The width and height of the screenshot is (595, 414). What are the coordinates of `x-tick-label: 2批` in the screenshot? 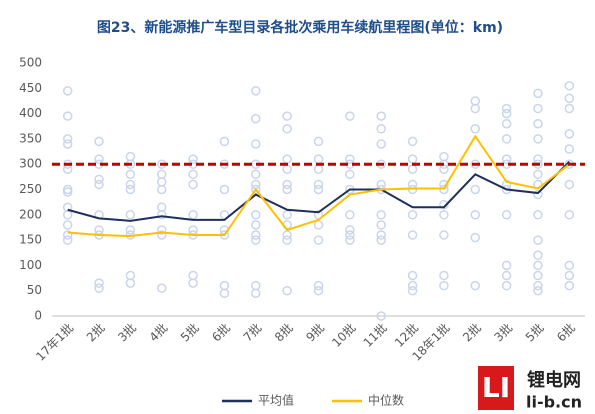 It's located at (471, 332).